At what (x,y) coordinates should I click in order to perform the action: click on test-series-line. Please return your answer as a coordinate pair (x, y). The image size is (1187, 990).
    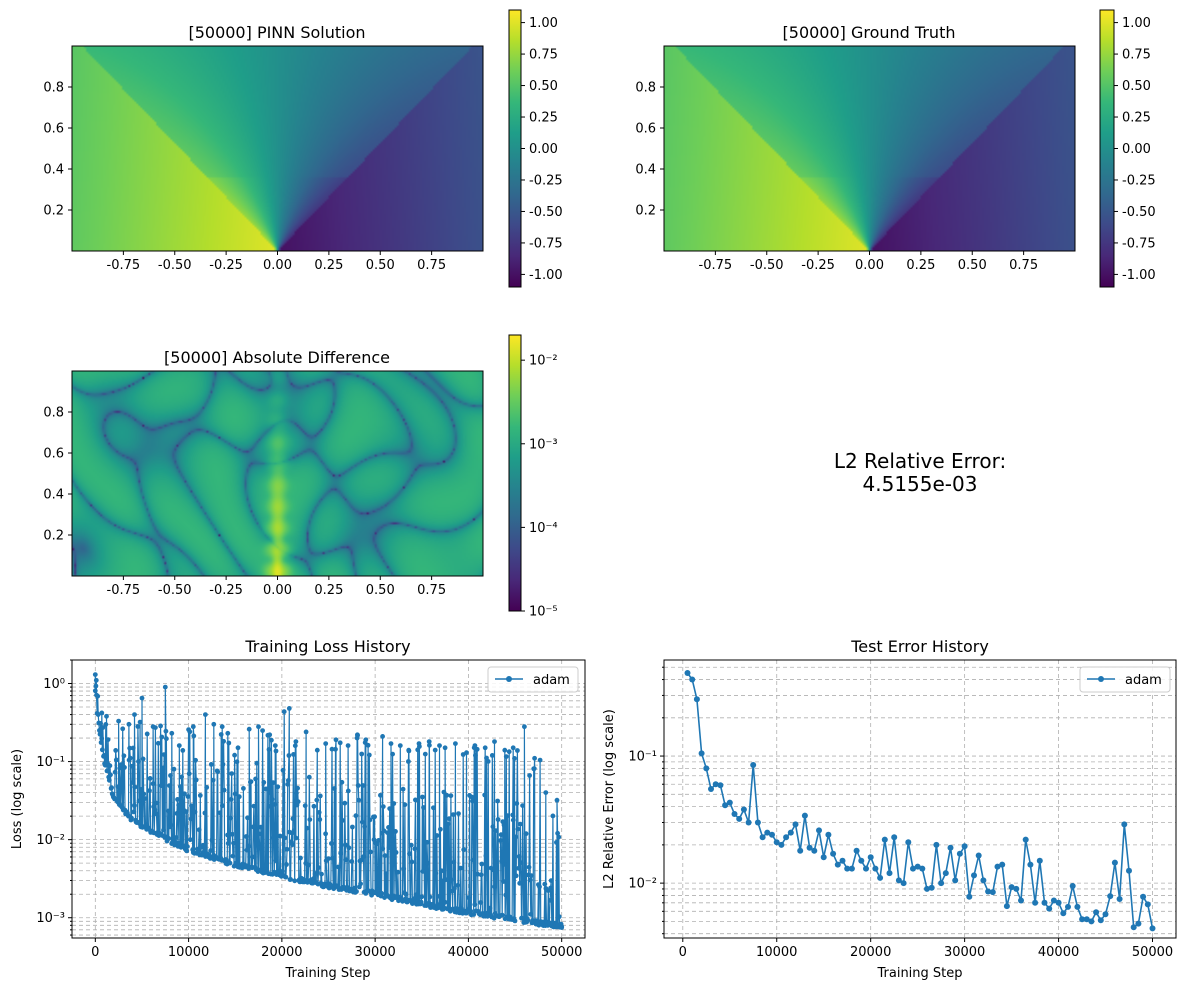
    Looking at the image, I should click on (920, 800).